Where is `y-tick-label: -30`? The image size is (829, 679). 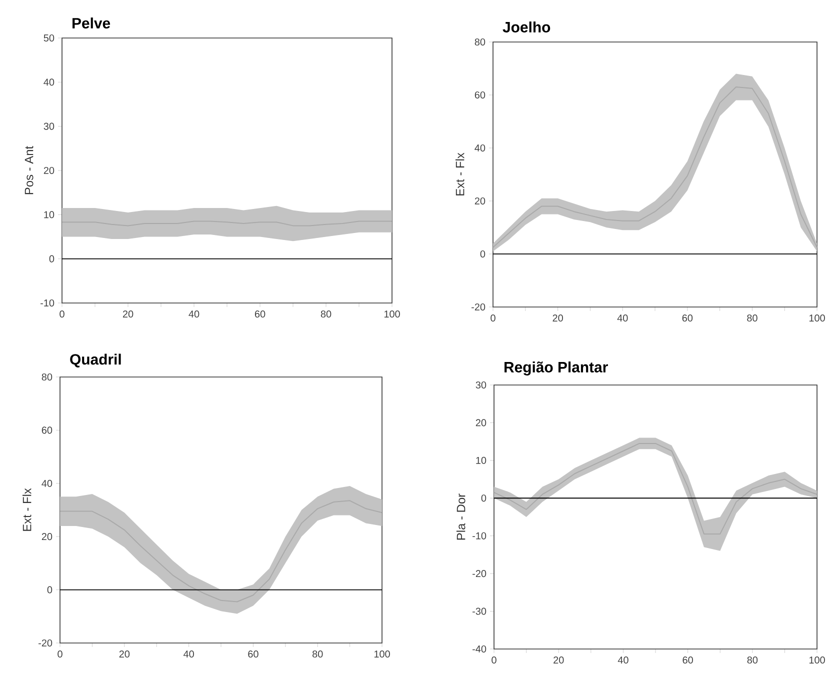
y-tick-label: -30 is located at coordinates (479, 611).